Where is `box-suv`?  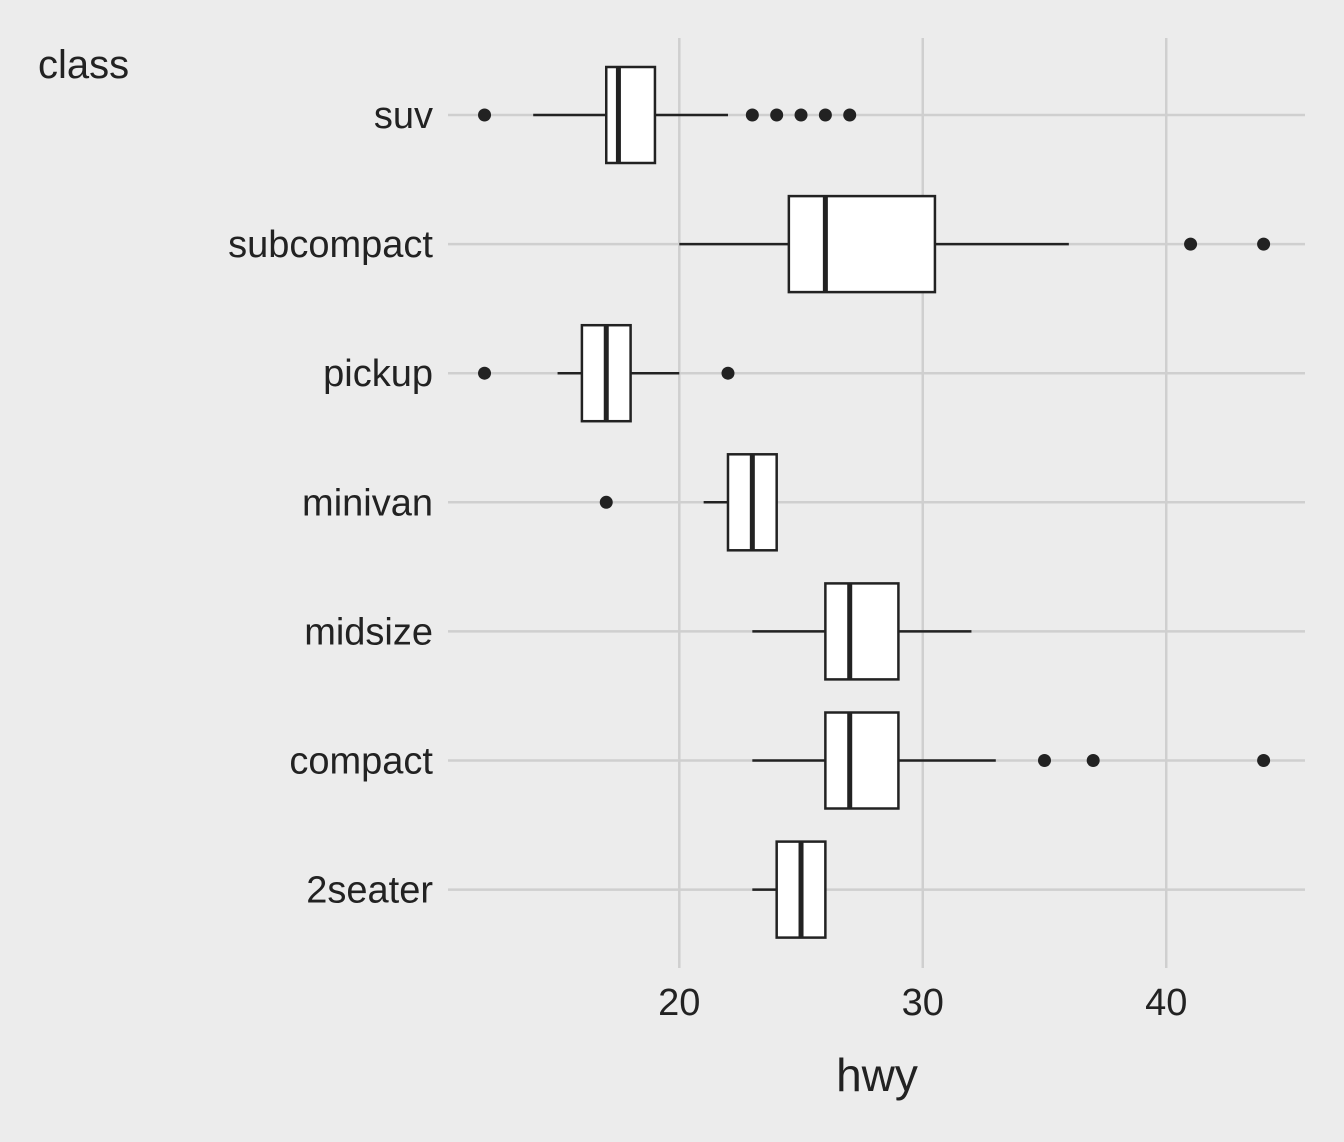 box-suv is located at coordinates (667, 115).